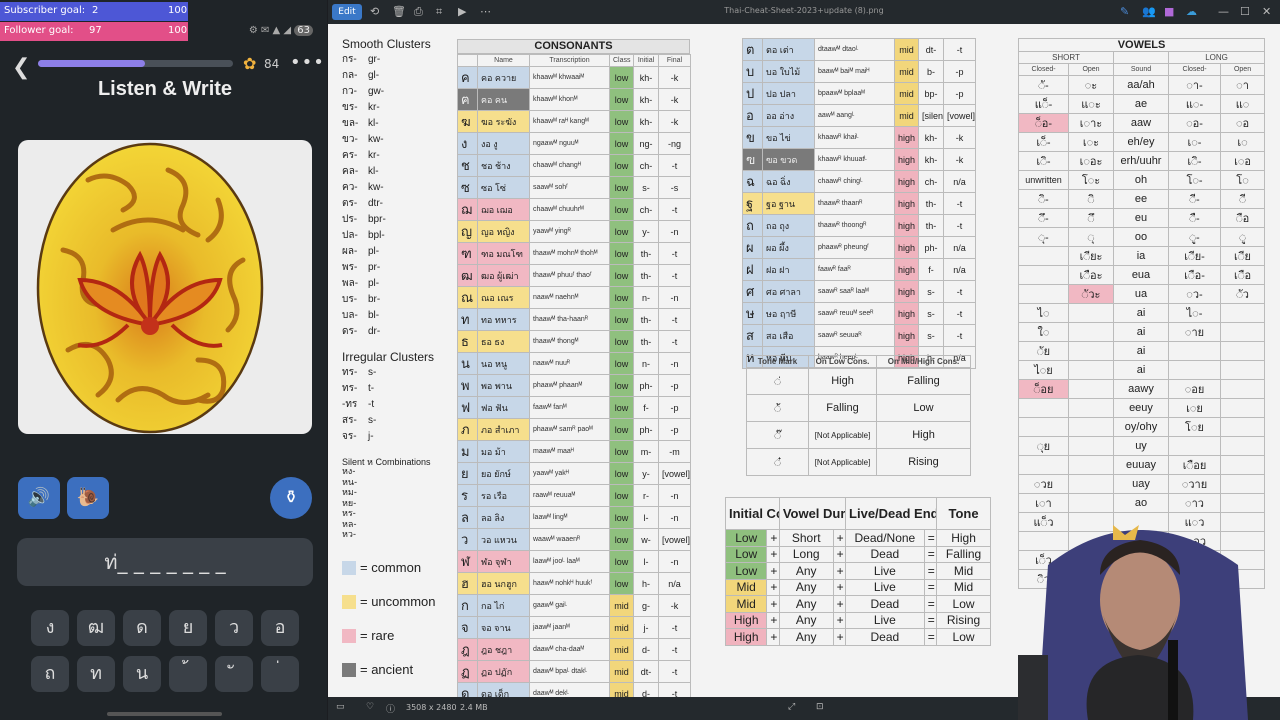 Image resolution: width=1280 pixels, height=720 pixels. What do you see at coordinates (307, 62) in the screenshot?
I see `more-options-icon: •••` at bounding box center [307, 62].